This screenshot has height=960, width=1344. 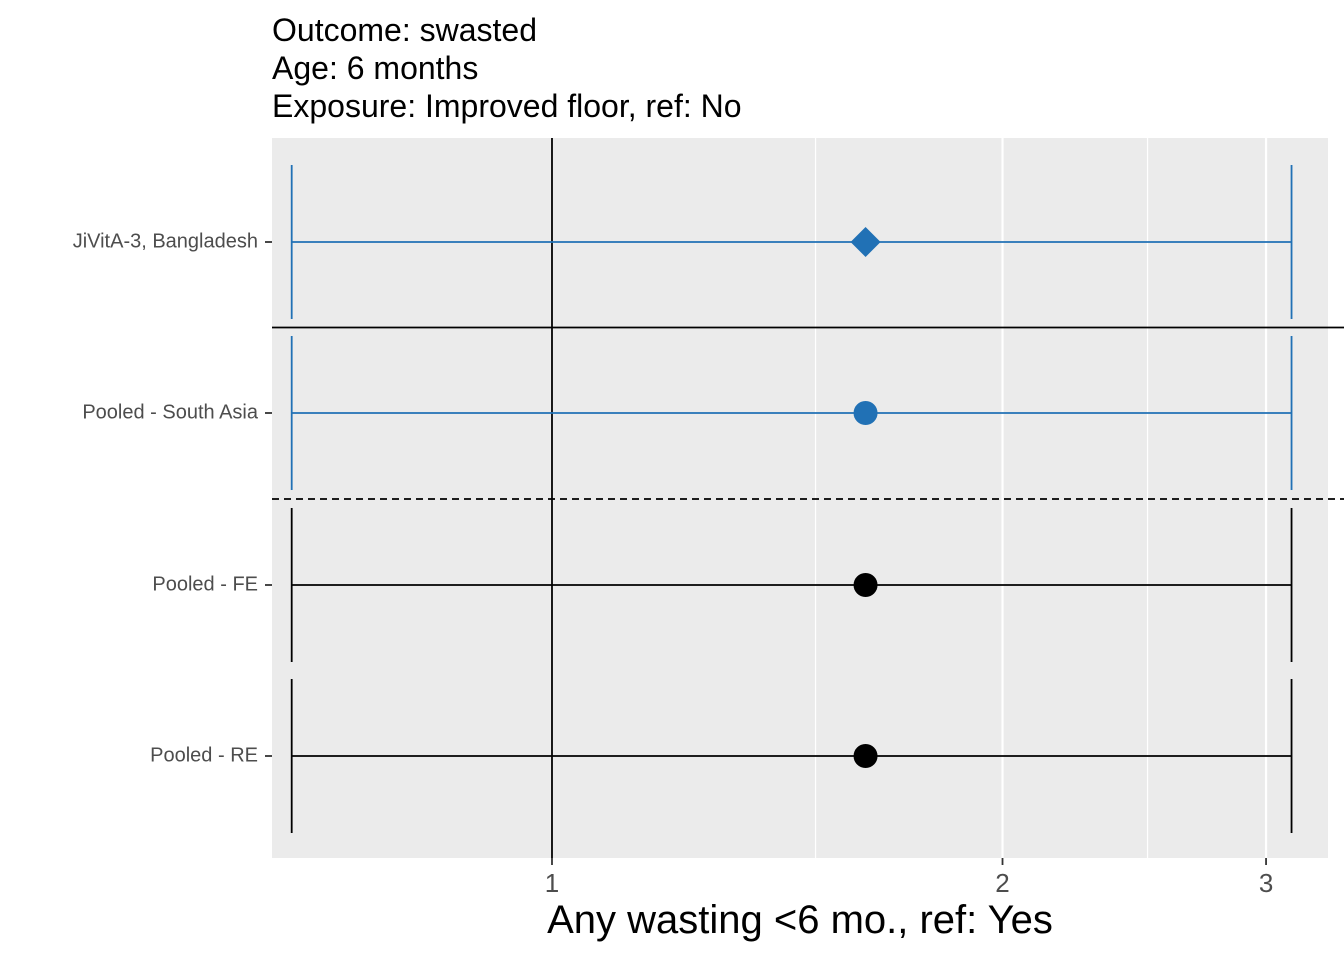 What do you see at coordinates (800, 920) in the screenshot?
I see `x-axis-label: Any wasting <6 mo., ref: Yes` at bounding box center [800, 920].